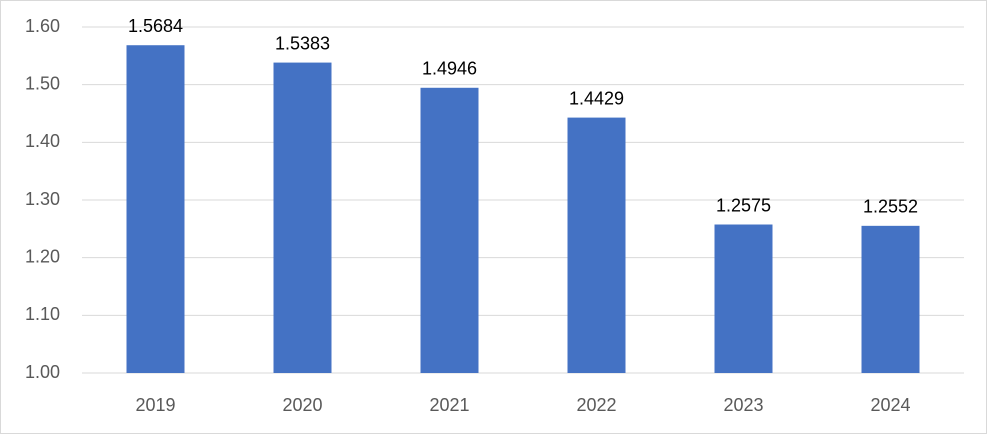 The height and width of the screenshot is (434, 987). Describe the element at coordinates (42, 256) in the screenshot. I see `y-tick-label: 1.20` at that location.